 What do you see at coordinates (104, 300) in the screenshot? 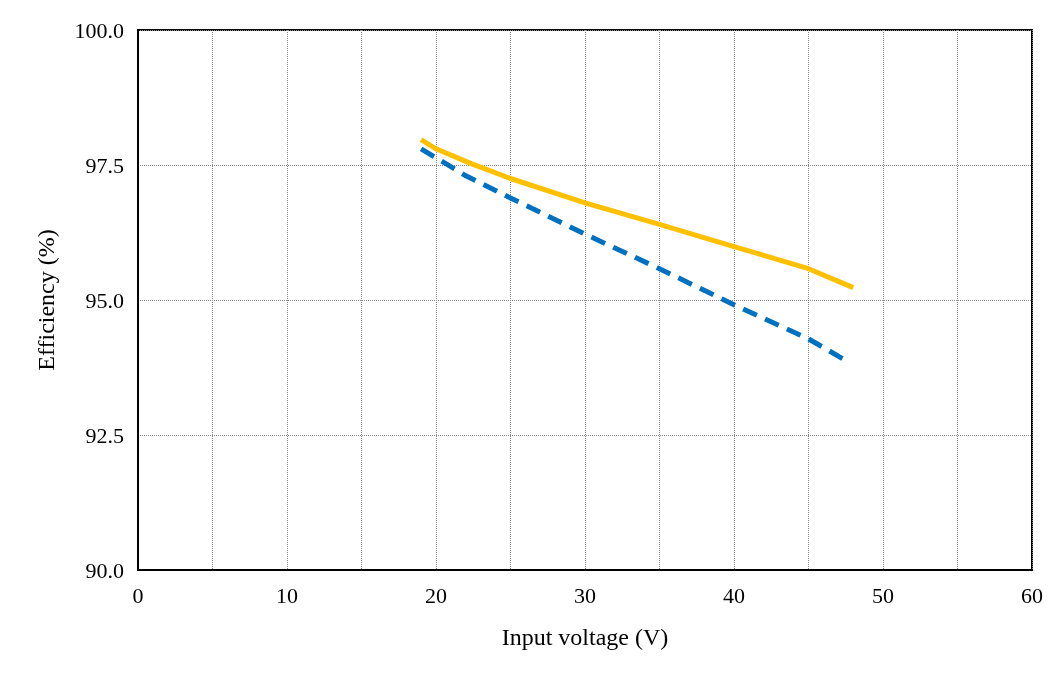
I see `y-tick-label: 95.0` at bounding box center [104, 300].